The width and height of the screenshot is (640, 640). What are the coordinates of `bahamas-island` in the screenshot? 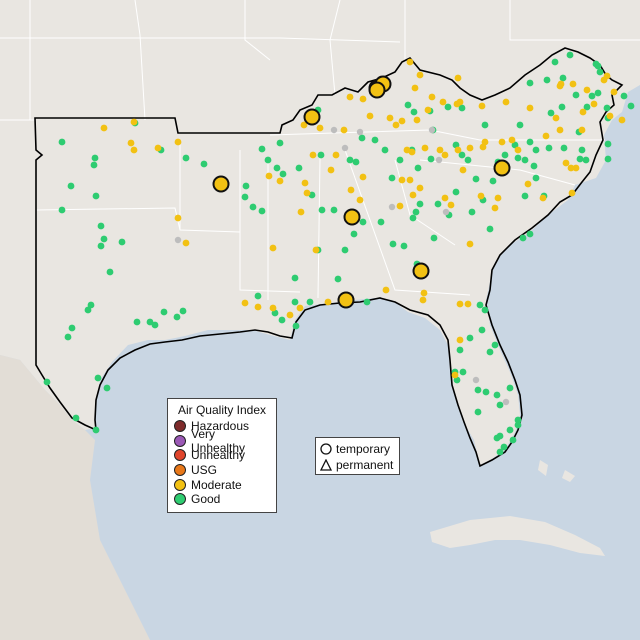 It's located at (568, 476).